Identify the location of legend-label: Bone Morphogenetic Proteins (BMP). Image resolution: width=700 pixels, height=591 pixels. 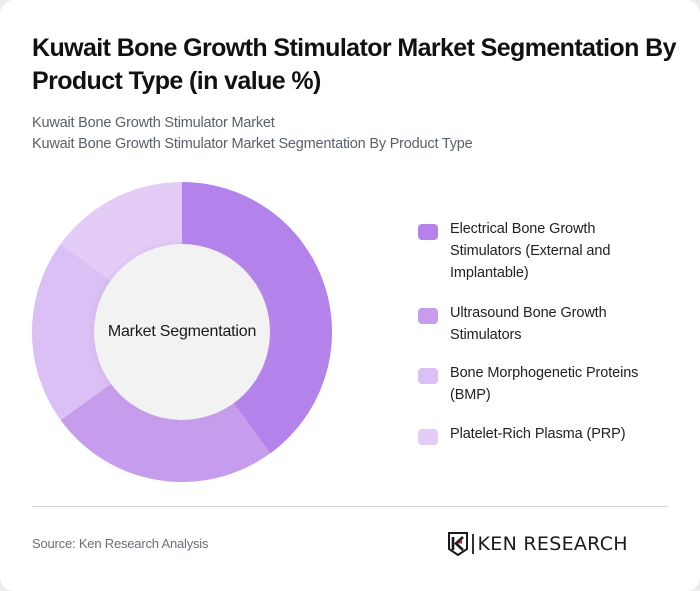
(544, 384).